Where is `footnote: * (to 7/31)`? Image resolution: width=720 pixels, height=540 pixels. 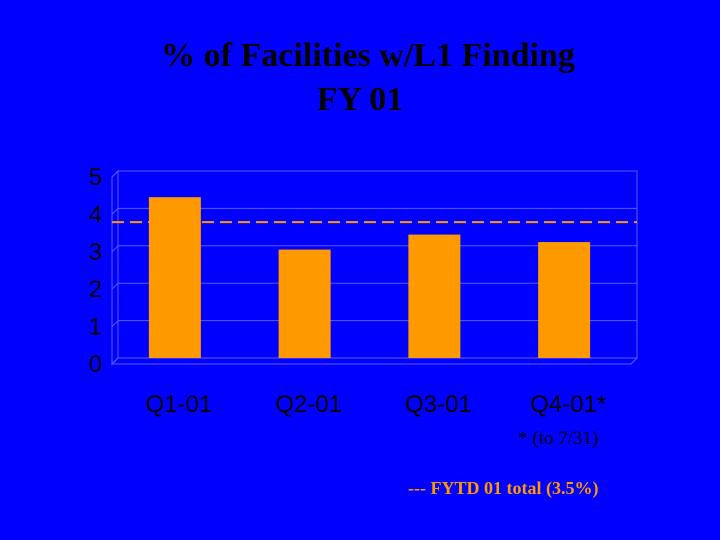 footnote: * (to 7/31) is located at coordinates (558, 438).